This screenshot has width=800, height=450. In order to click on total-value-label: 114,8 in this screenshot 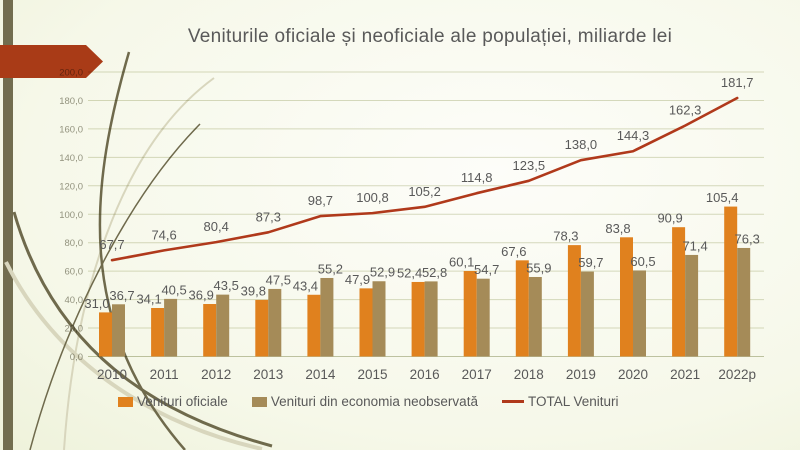, I will do `click(477, 177)`.